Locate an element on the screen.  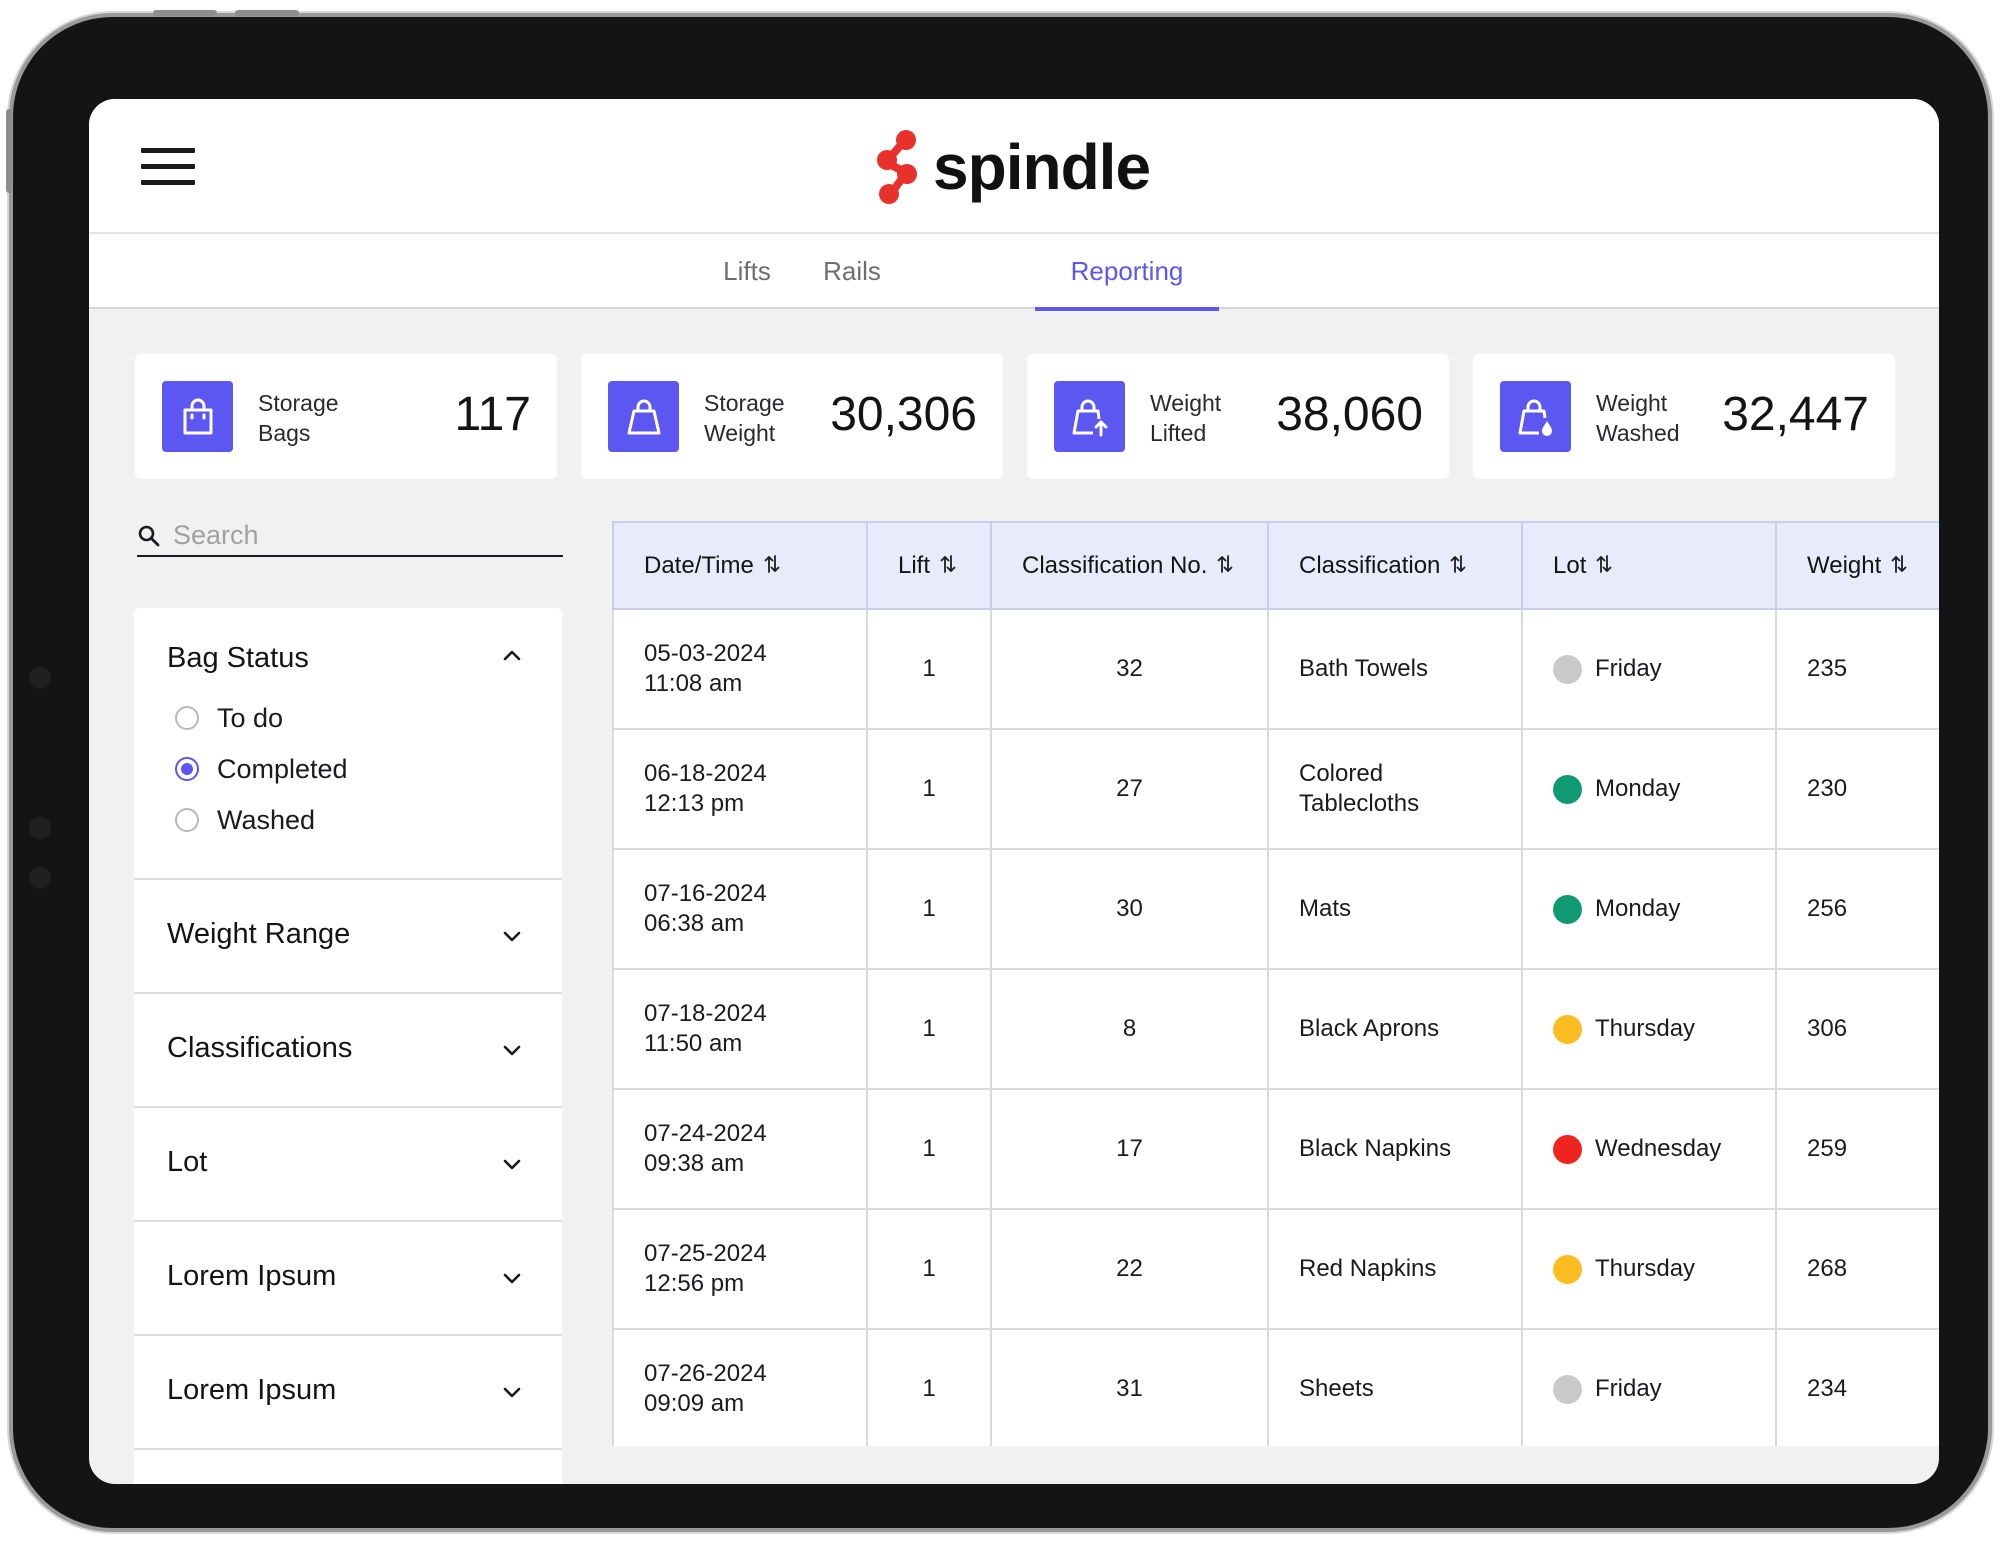
app-header: spindle is located at coordinates (1014, 166).